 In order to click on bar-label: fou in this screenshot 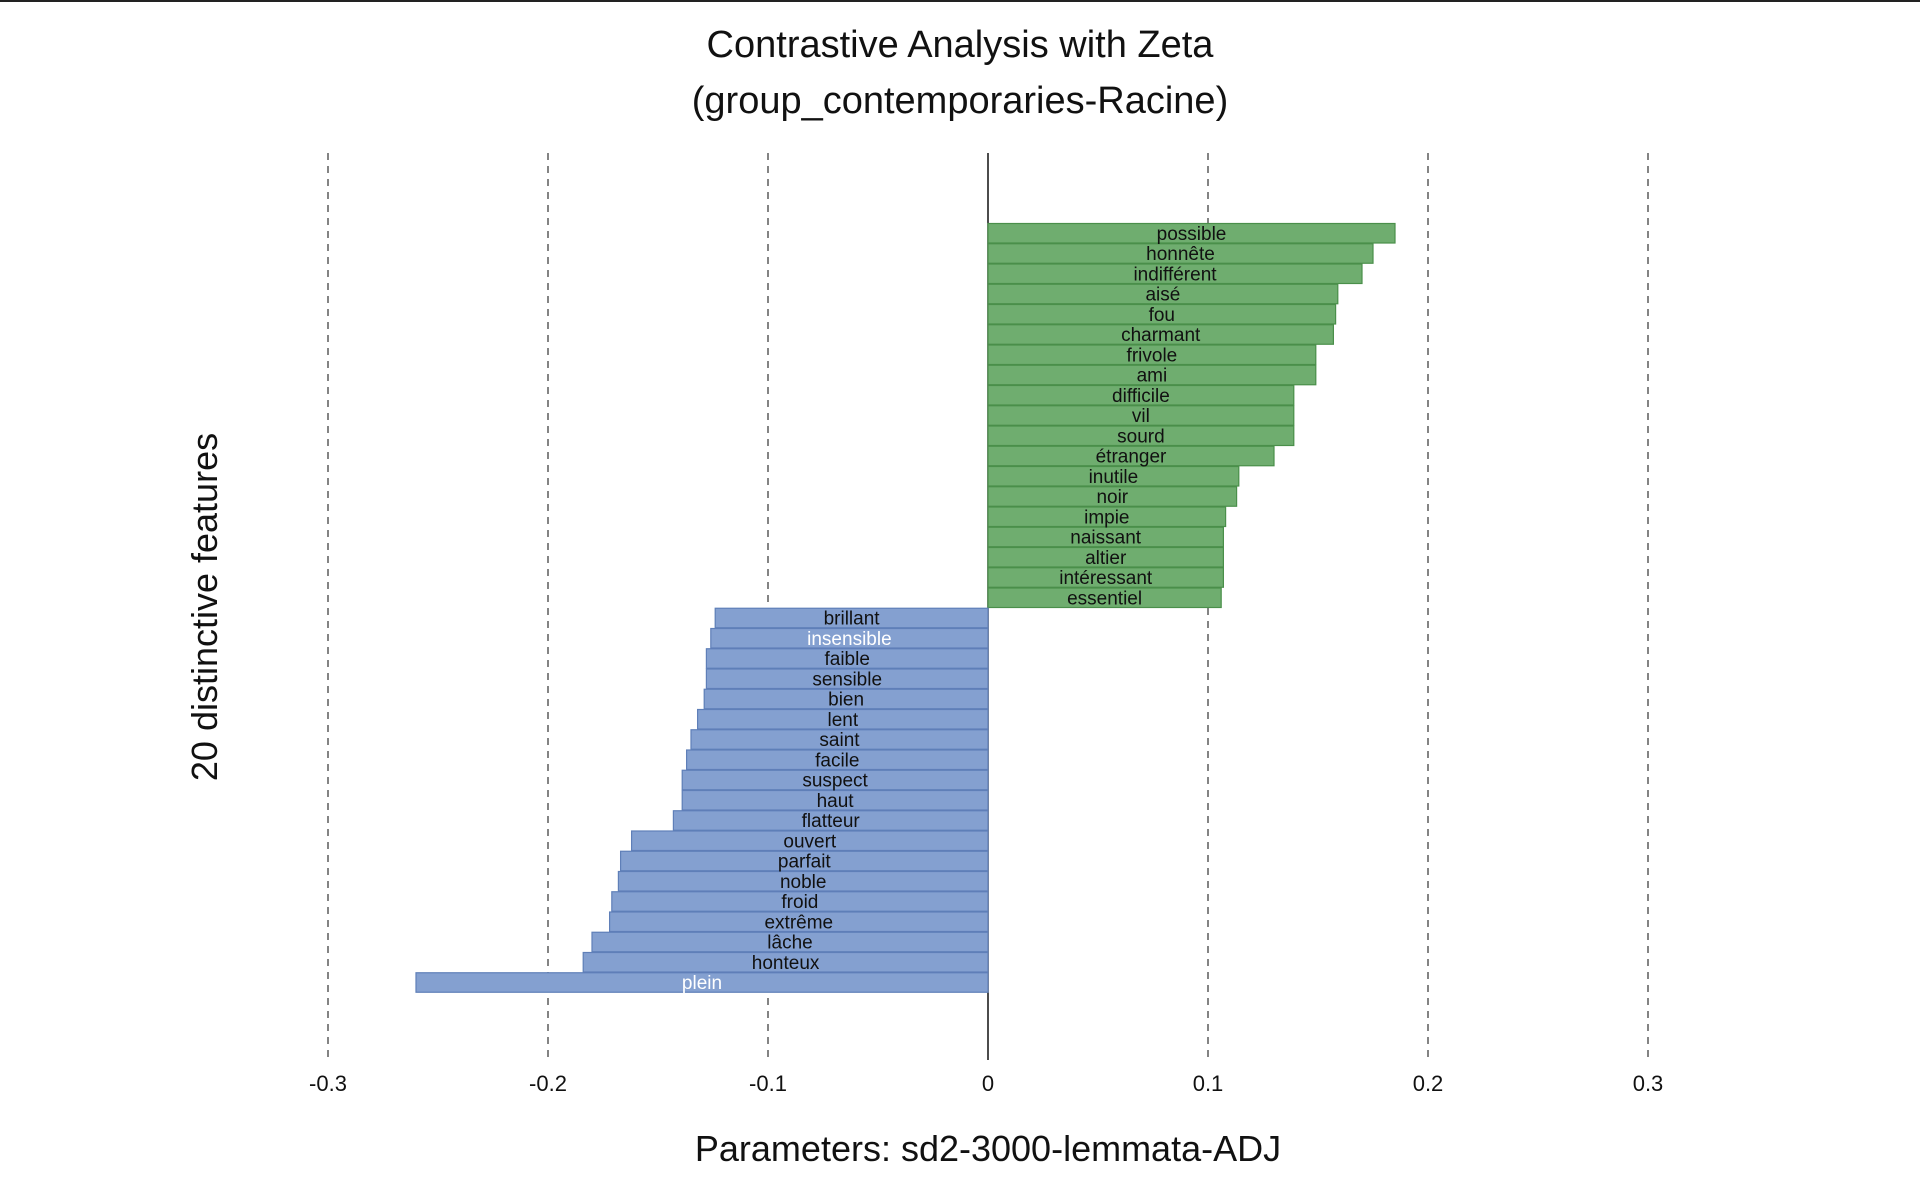, I will do `click(1162, 315)`.